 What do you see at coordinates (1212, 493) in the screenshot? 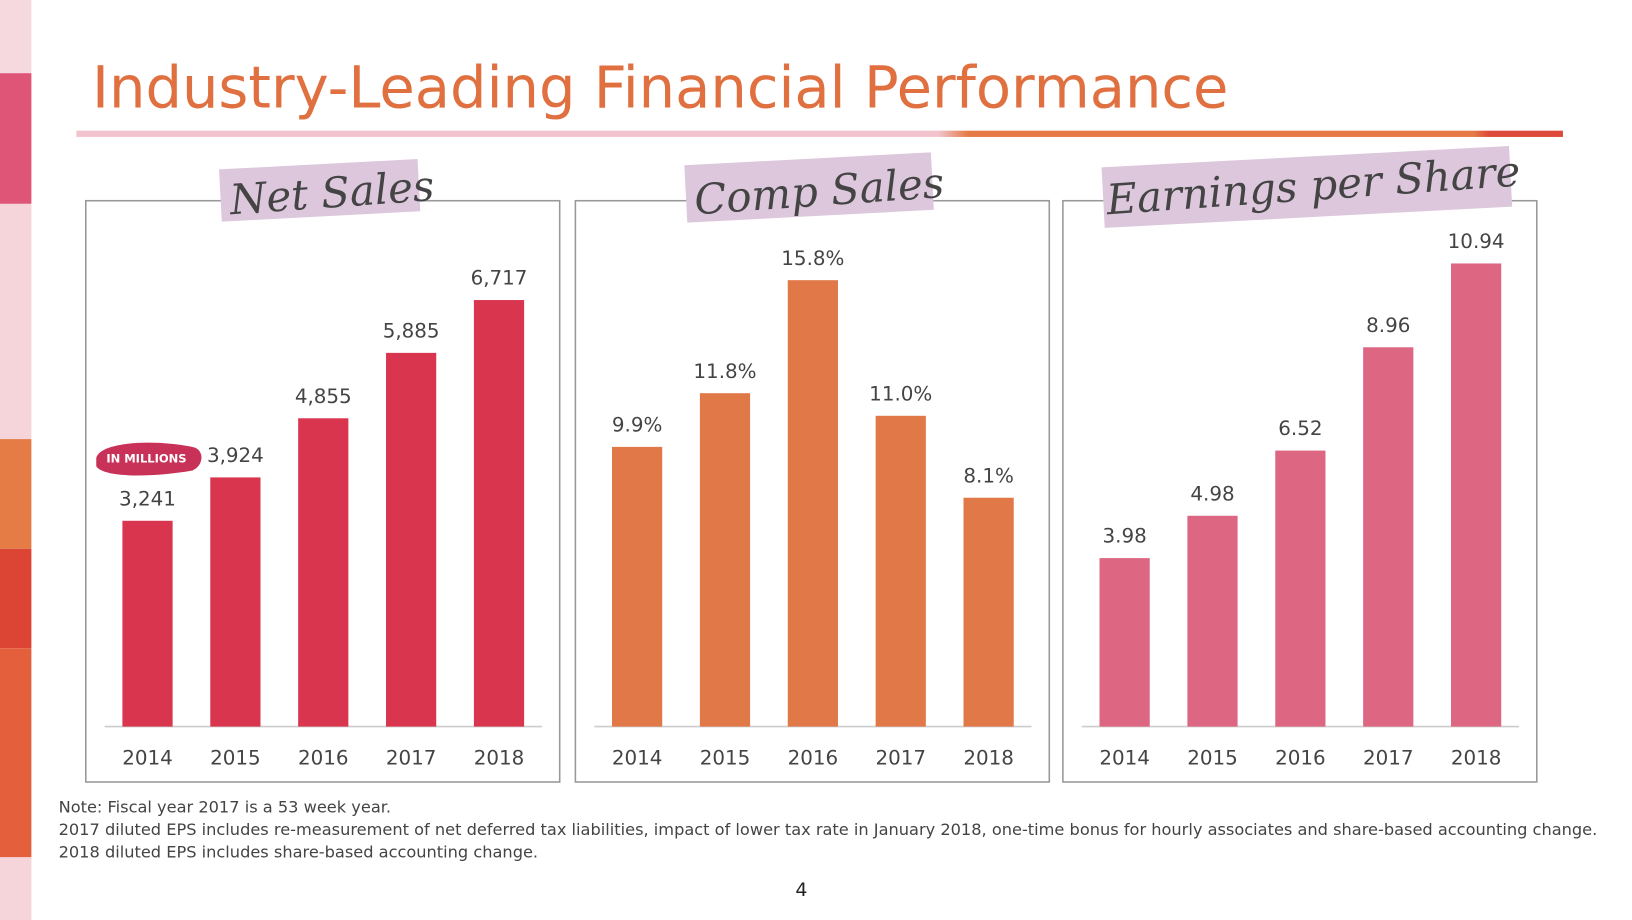
I see `value-label: 4.98` at bounding box center [1212, 493].